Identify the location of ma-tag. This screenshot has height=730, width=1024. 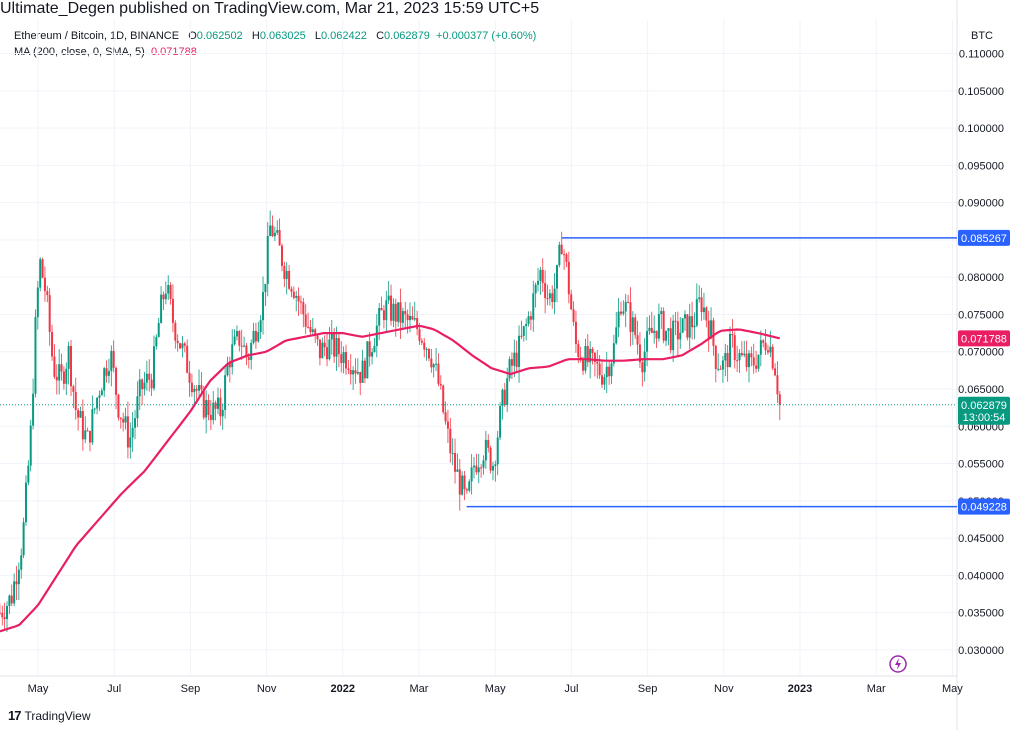
(984, 338).